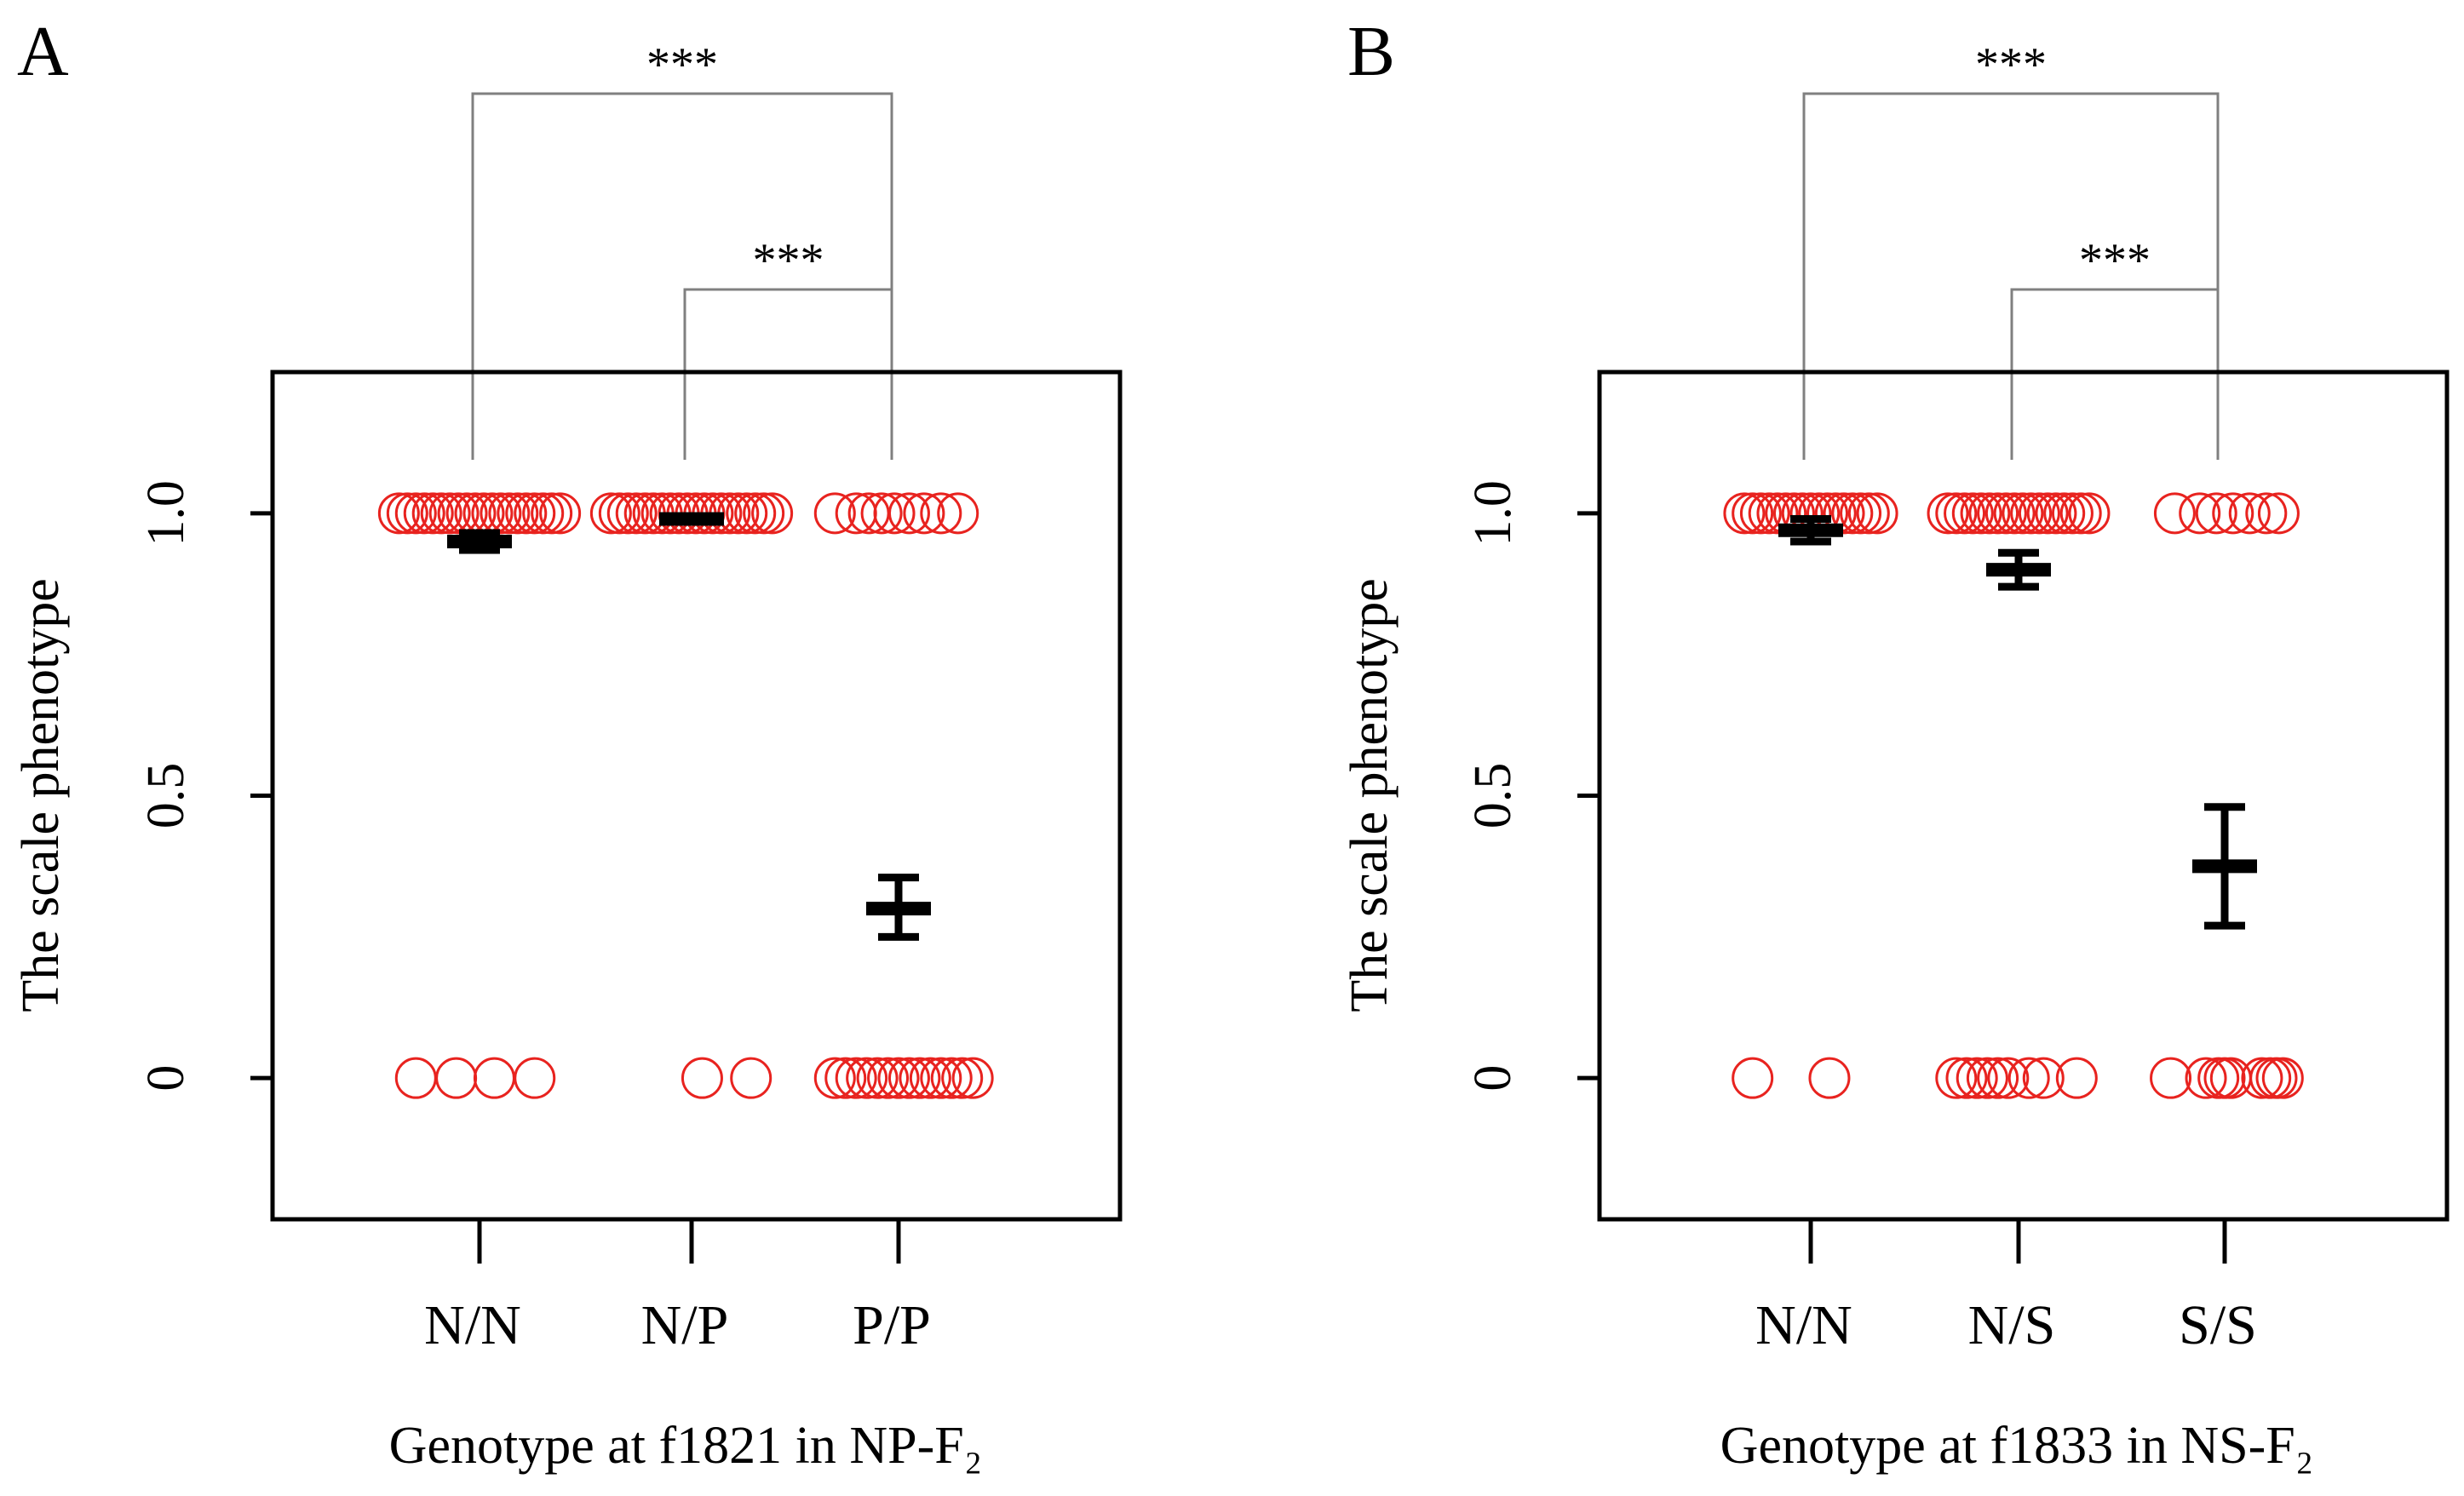 This screenshot has width=2464, height=1496. I want to click on data-points, so click(685, 795).